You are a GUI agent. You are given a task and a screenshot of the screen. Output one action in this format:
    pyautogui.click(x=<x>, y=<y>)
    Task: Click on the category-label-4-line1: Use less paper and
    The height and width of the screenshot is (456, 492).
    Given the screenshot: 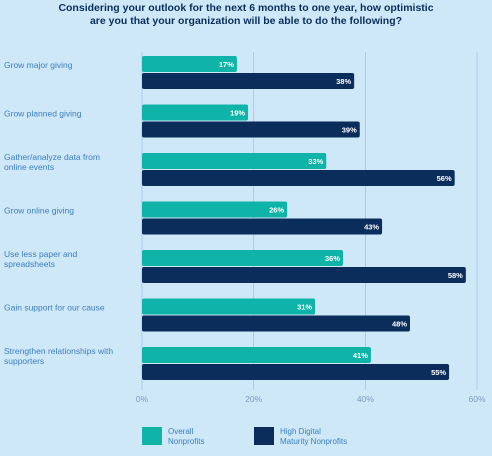 What is the action you would take?
    pyautogui.click(x=41, y=254)
    